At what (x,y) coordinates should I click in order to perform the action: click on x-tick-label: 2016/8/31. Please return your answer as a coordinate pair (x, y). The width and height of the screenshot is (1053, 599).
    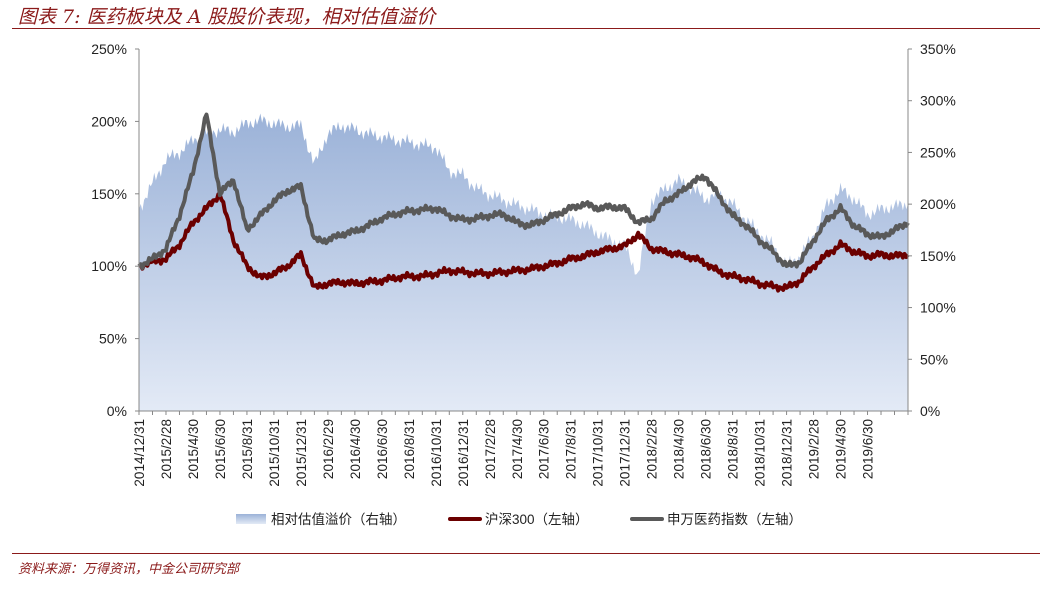
    Looking at the image, I should click on (409, 449).